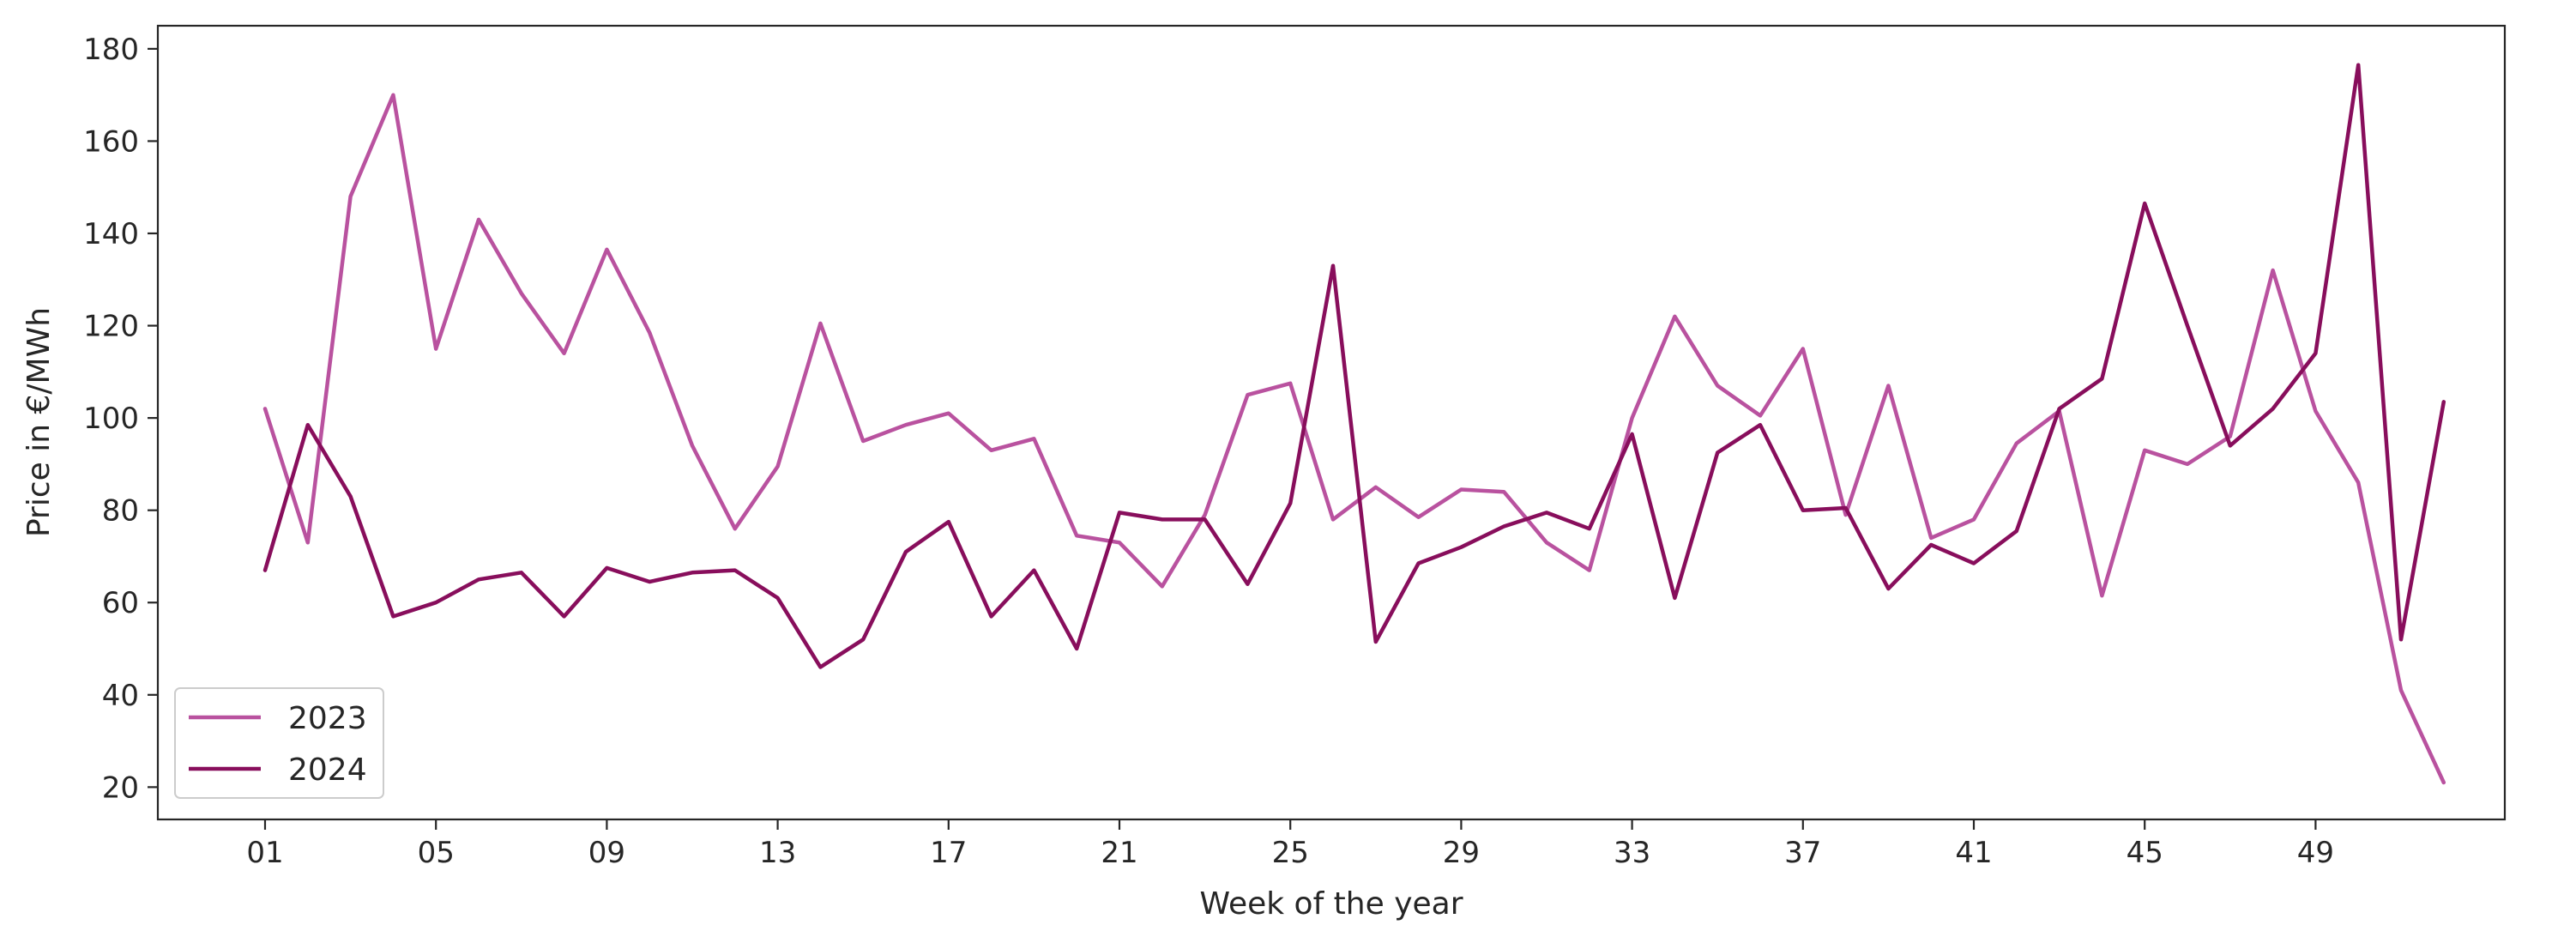 This screenshot has height=949, width=2576. What do you see at coordinates (1331, 904) in the screenshot?
I see `x-axis-title: Week of the year` at bounding box center [1331, 904].